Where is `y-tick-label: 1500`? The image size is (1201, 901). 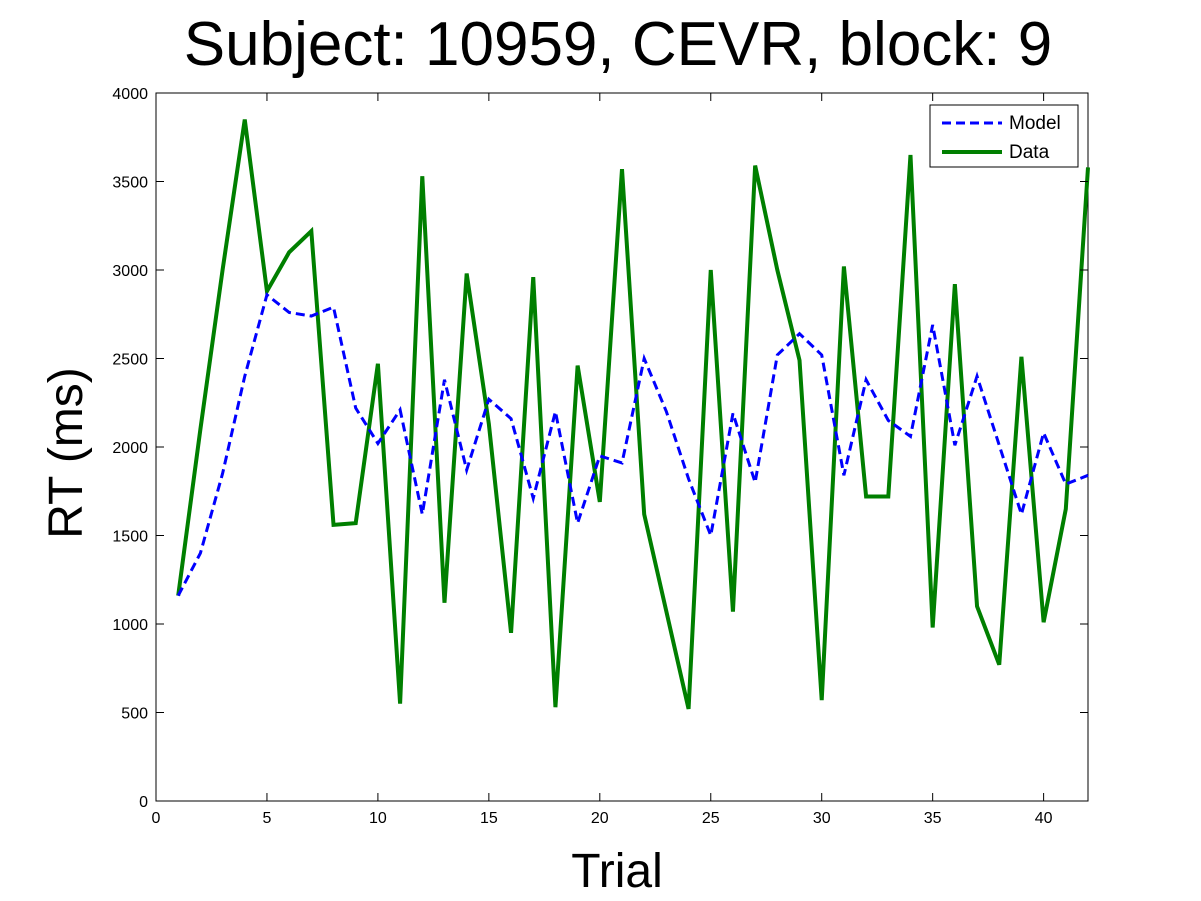
y-tick-label: 1500 is located at coordinates (130, 537).